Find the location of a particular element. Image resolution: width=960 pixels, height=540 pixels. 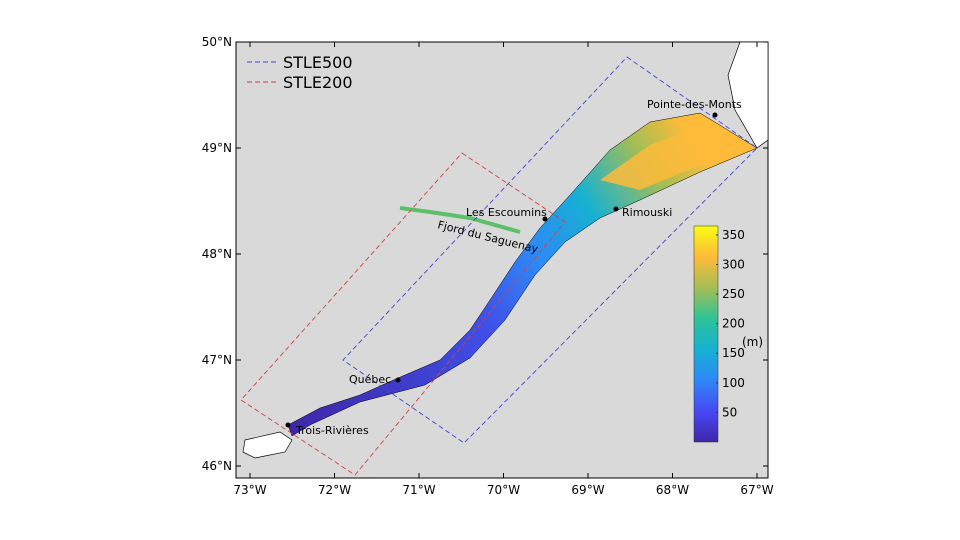

colorbar-tick-label: 250 is located at coordinates (733, 294).